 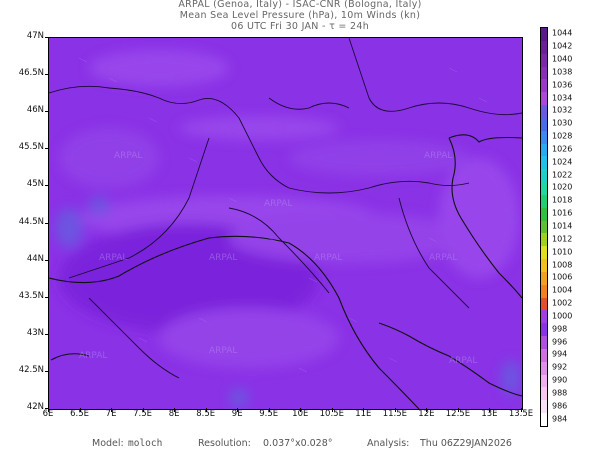 I want to click on latitude-label: 45N, so click(x=35, y=184).